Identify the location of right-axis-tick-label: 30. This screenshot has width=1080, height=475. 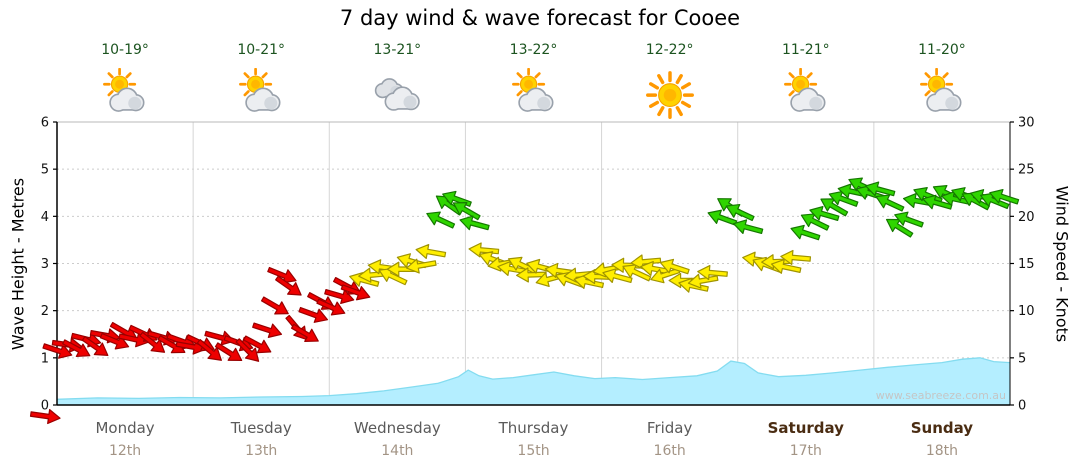
(1026, 123).